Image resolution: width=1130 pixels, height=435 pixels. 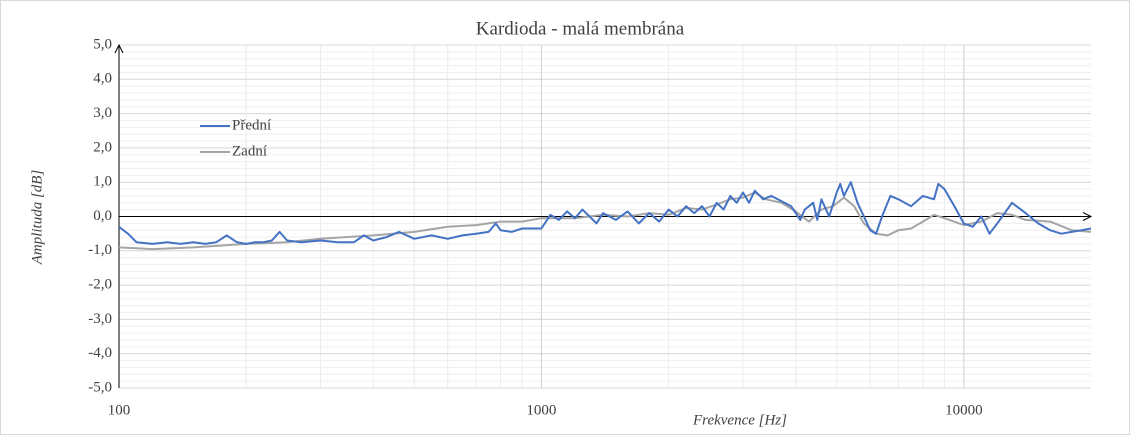 I want to click on x-tick-label: 100, so click(x=119, y=410).